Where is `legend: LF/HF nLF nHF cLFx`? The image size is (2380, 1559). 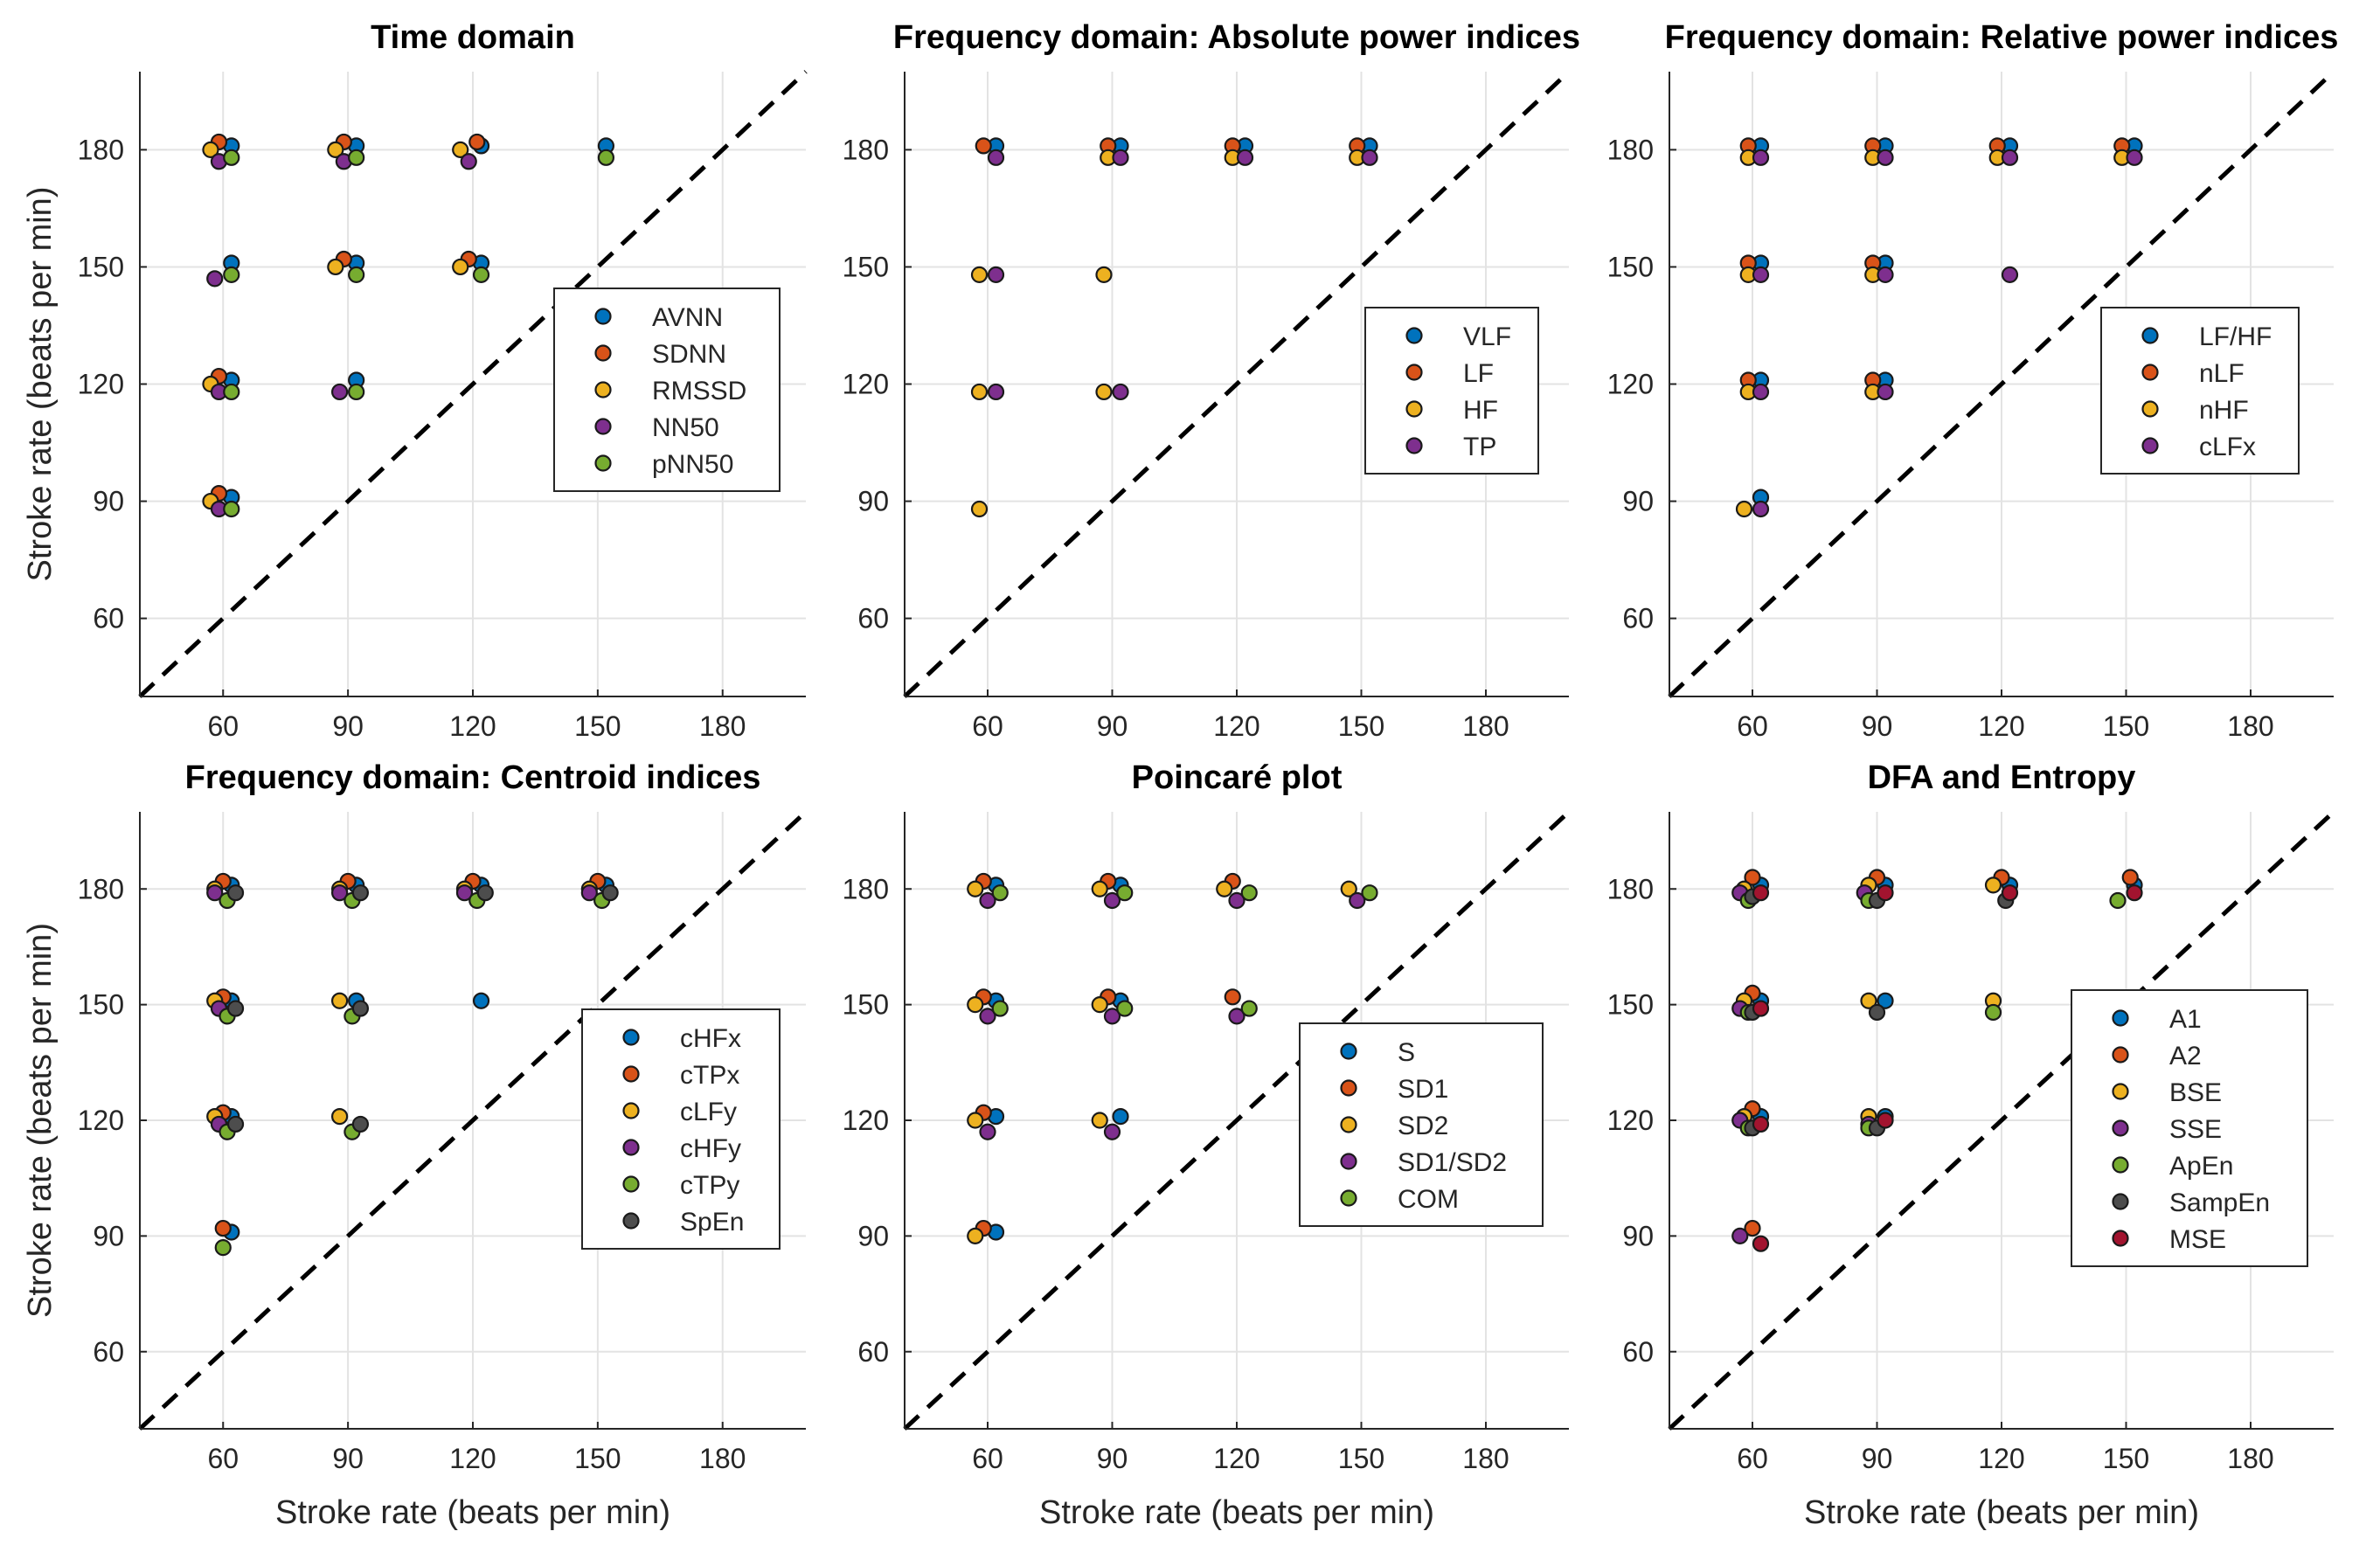 legend: LF/HF nLF nHF cLFx is located at coordinates (2200, 391).